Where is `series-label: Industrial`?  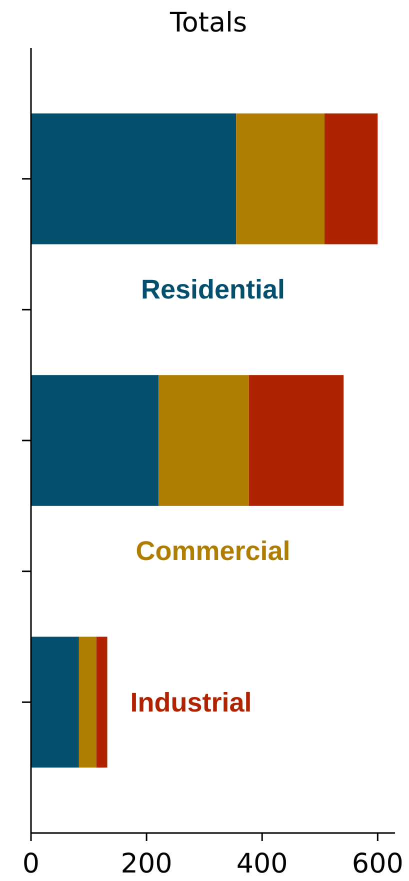 series-label: Industrial is located at coordinates (191, 703).